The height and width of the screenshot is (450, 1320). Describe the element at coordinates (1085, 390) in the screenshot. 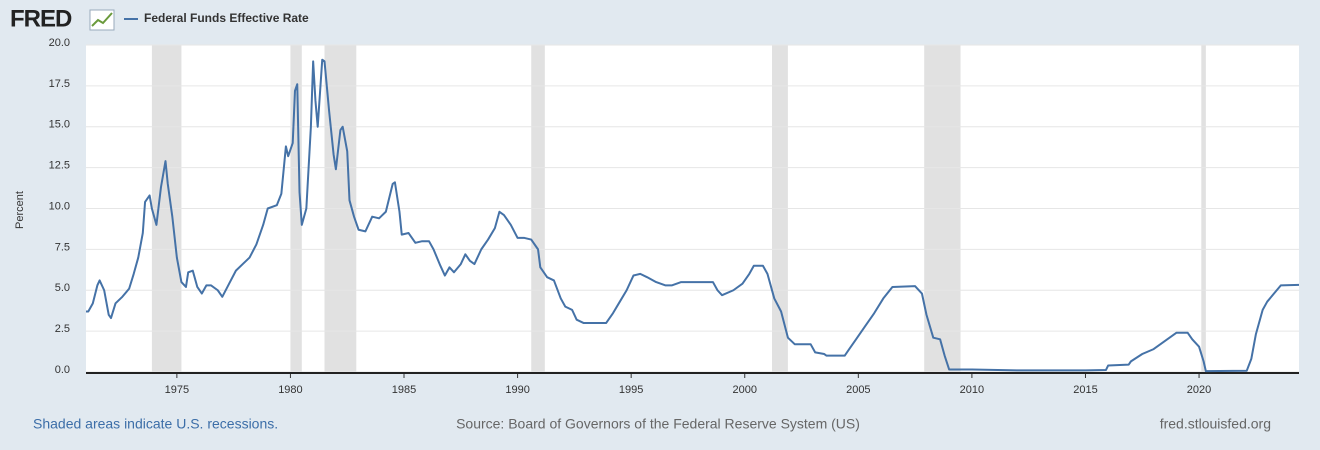

I see `x-tick-label: 2015` at that location.